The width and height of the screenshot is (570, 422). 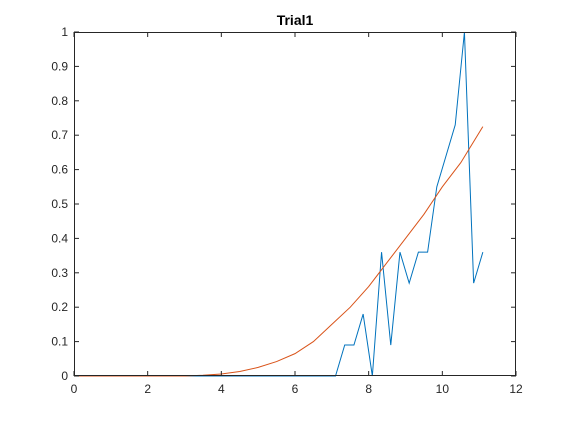 I want to click on y-tick-label: 0.1, so click(x=59, y=342).